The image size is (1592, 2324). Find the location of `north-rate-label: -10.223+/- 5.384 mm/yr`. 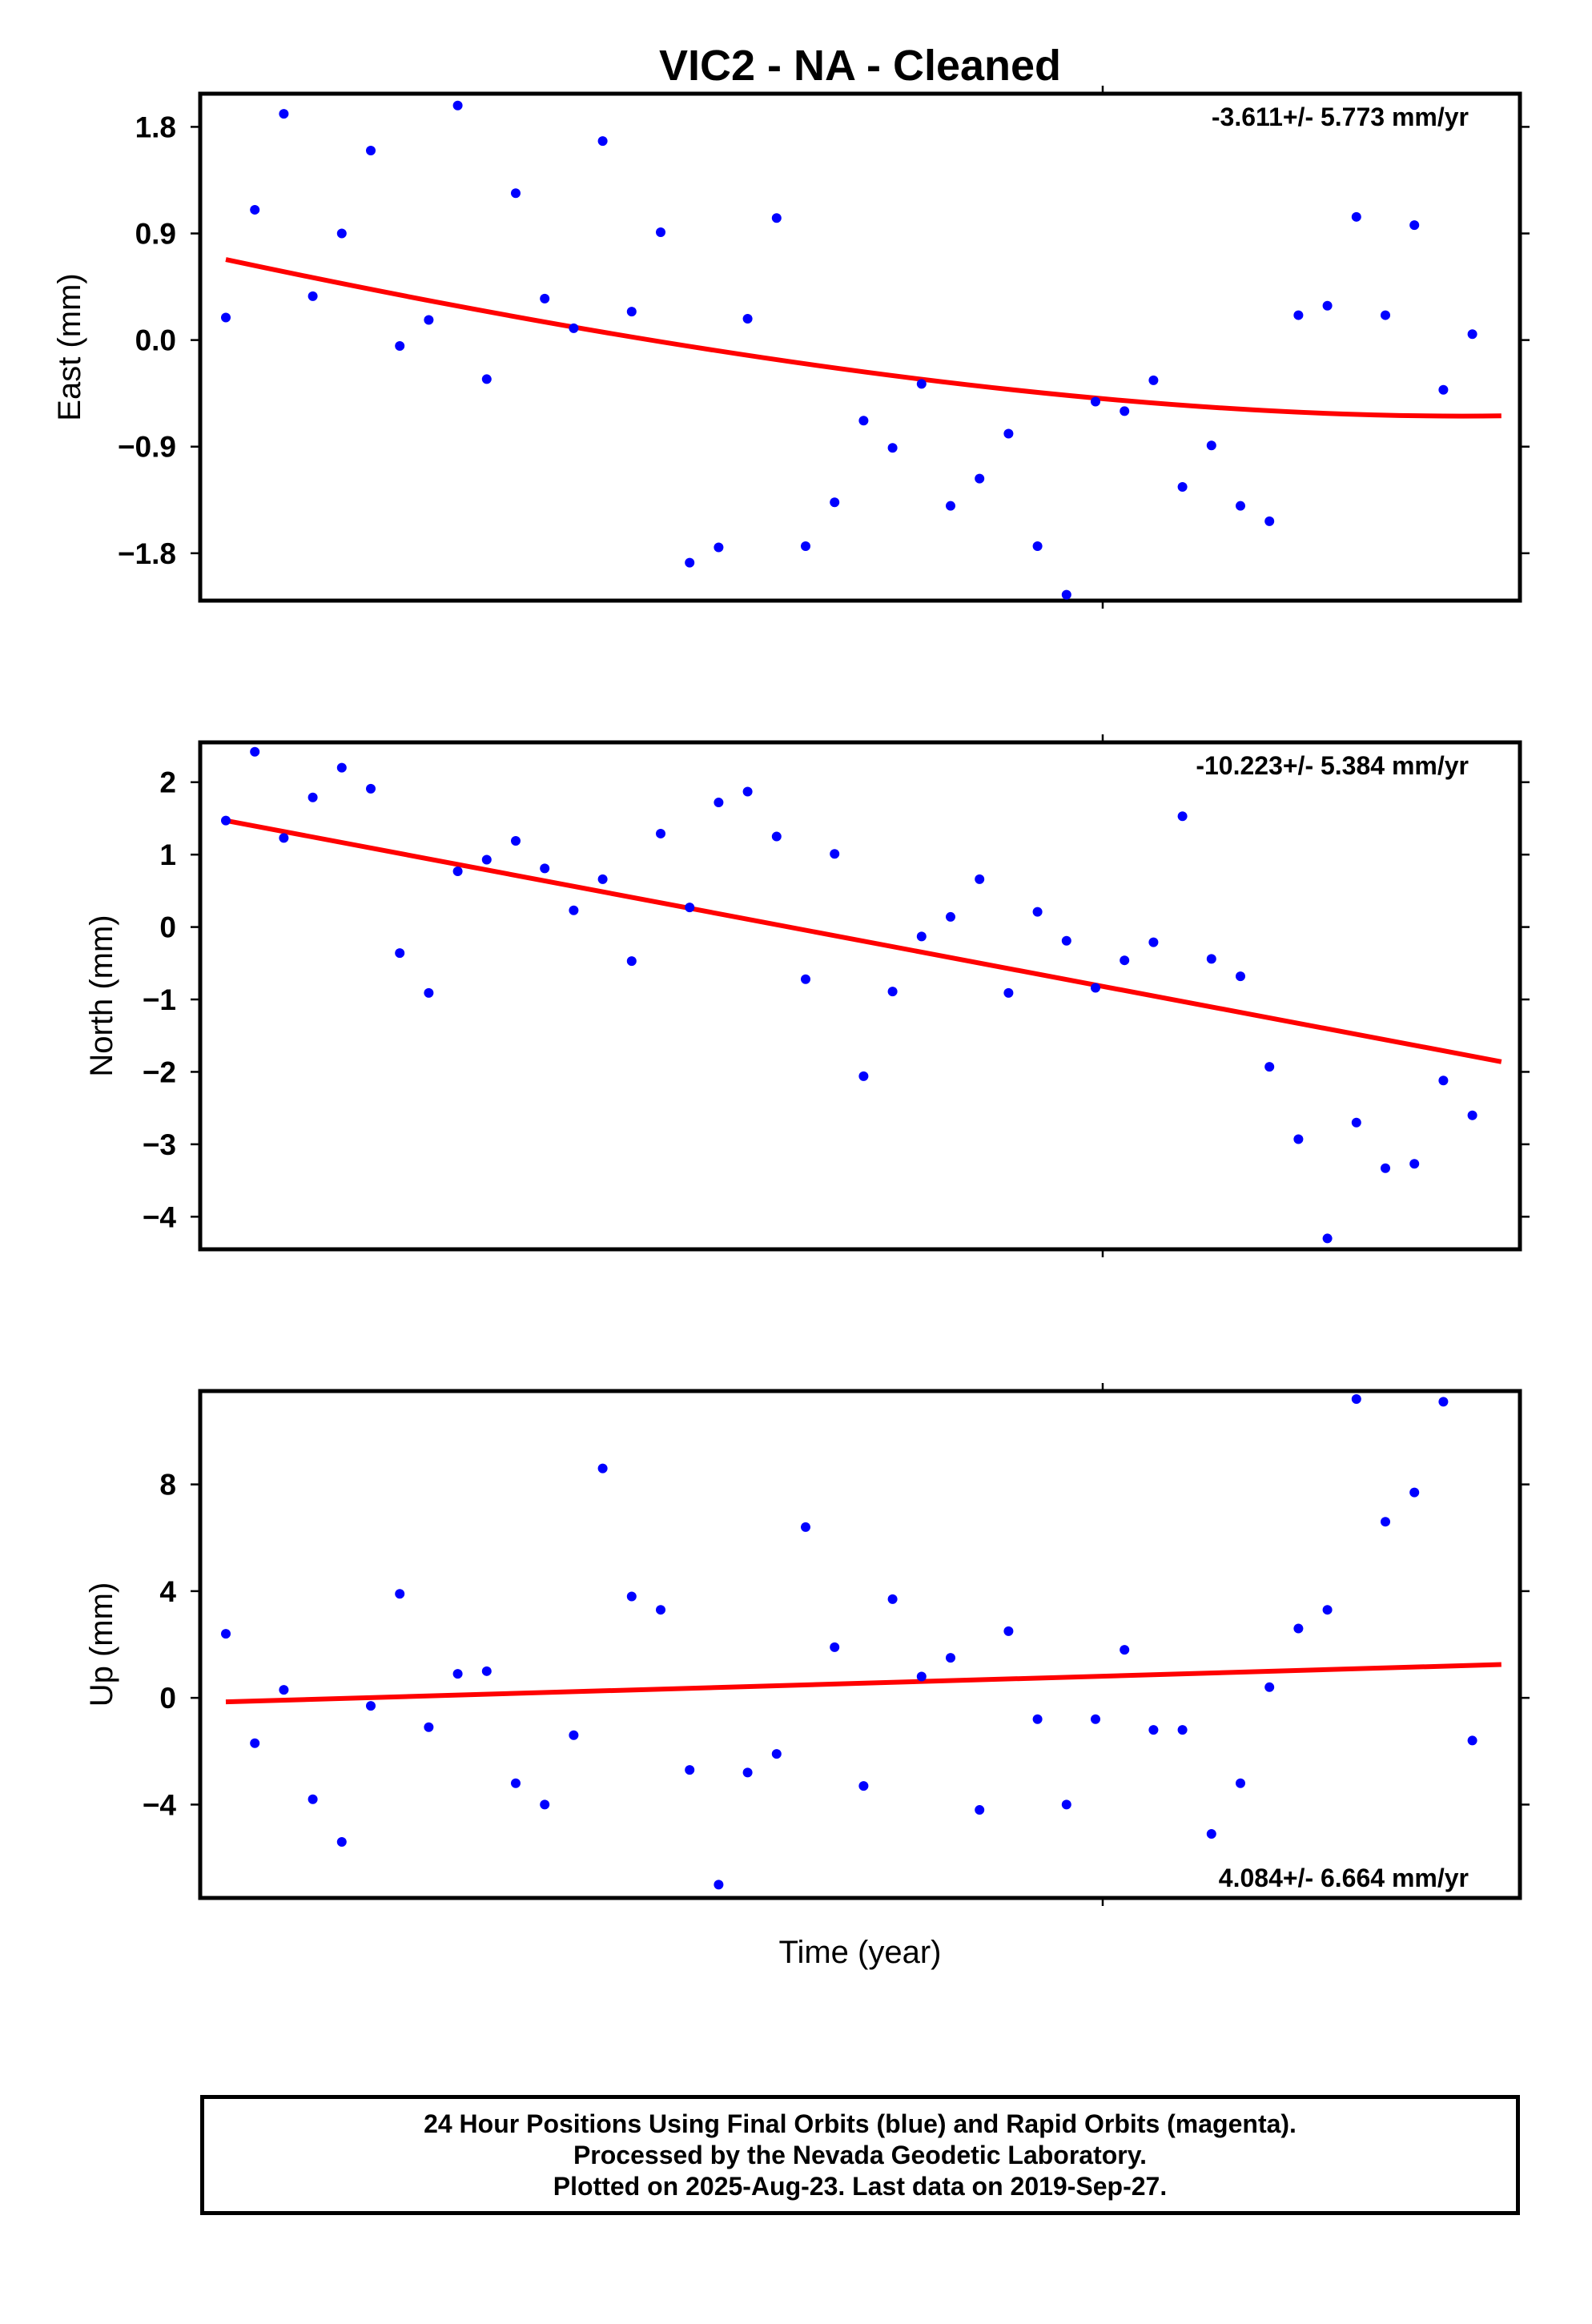

north-rate-label: -10.223+/- 5.384 mm/yr is located at coordinates (1332, 765).